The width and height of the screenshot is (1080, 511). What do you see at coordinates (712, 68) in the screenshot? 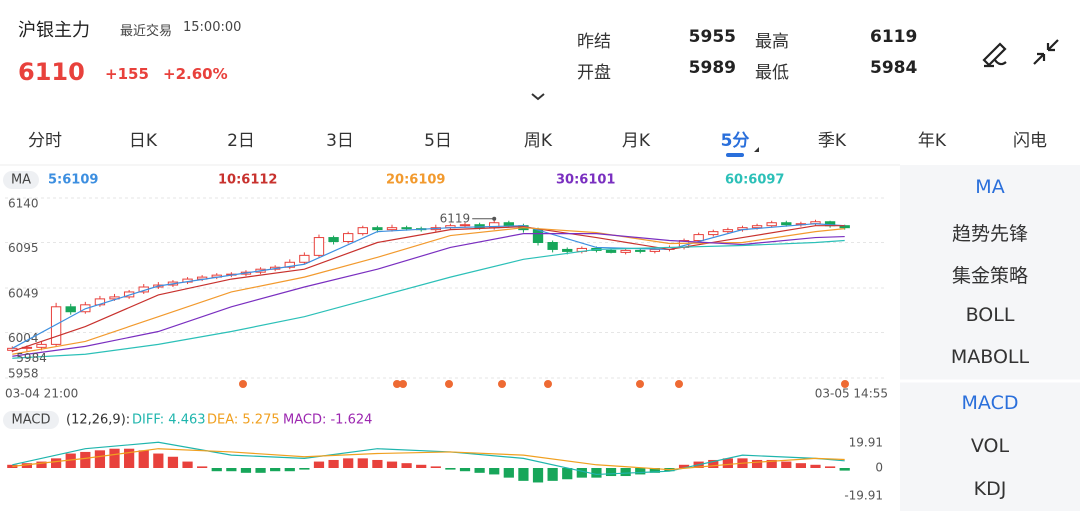
I see `stat-value: 5989` at bounding box center [712, 68].